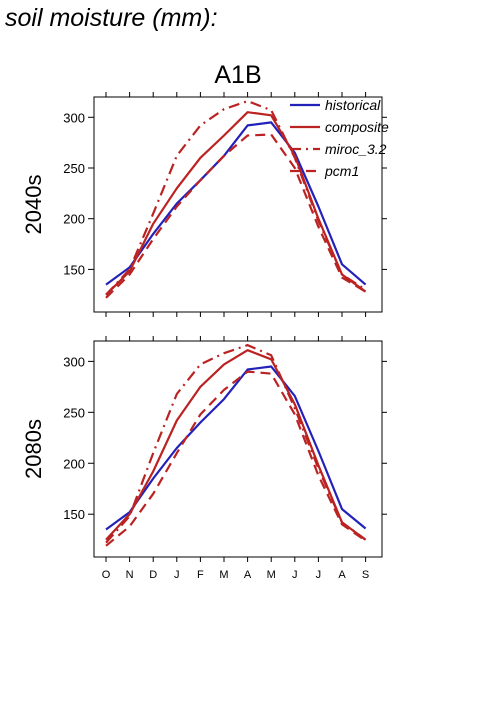  I want to click on legend-label: pcm1, so click(341, 171).